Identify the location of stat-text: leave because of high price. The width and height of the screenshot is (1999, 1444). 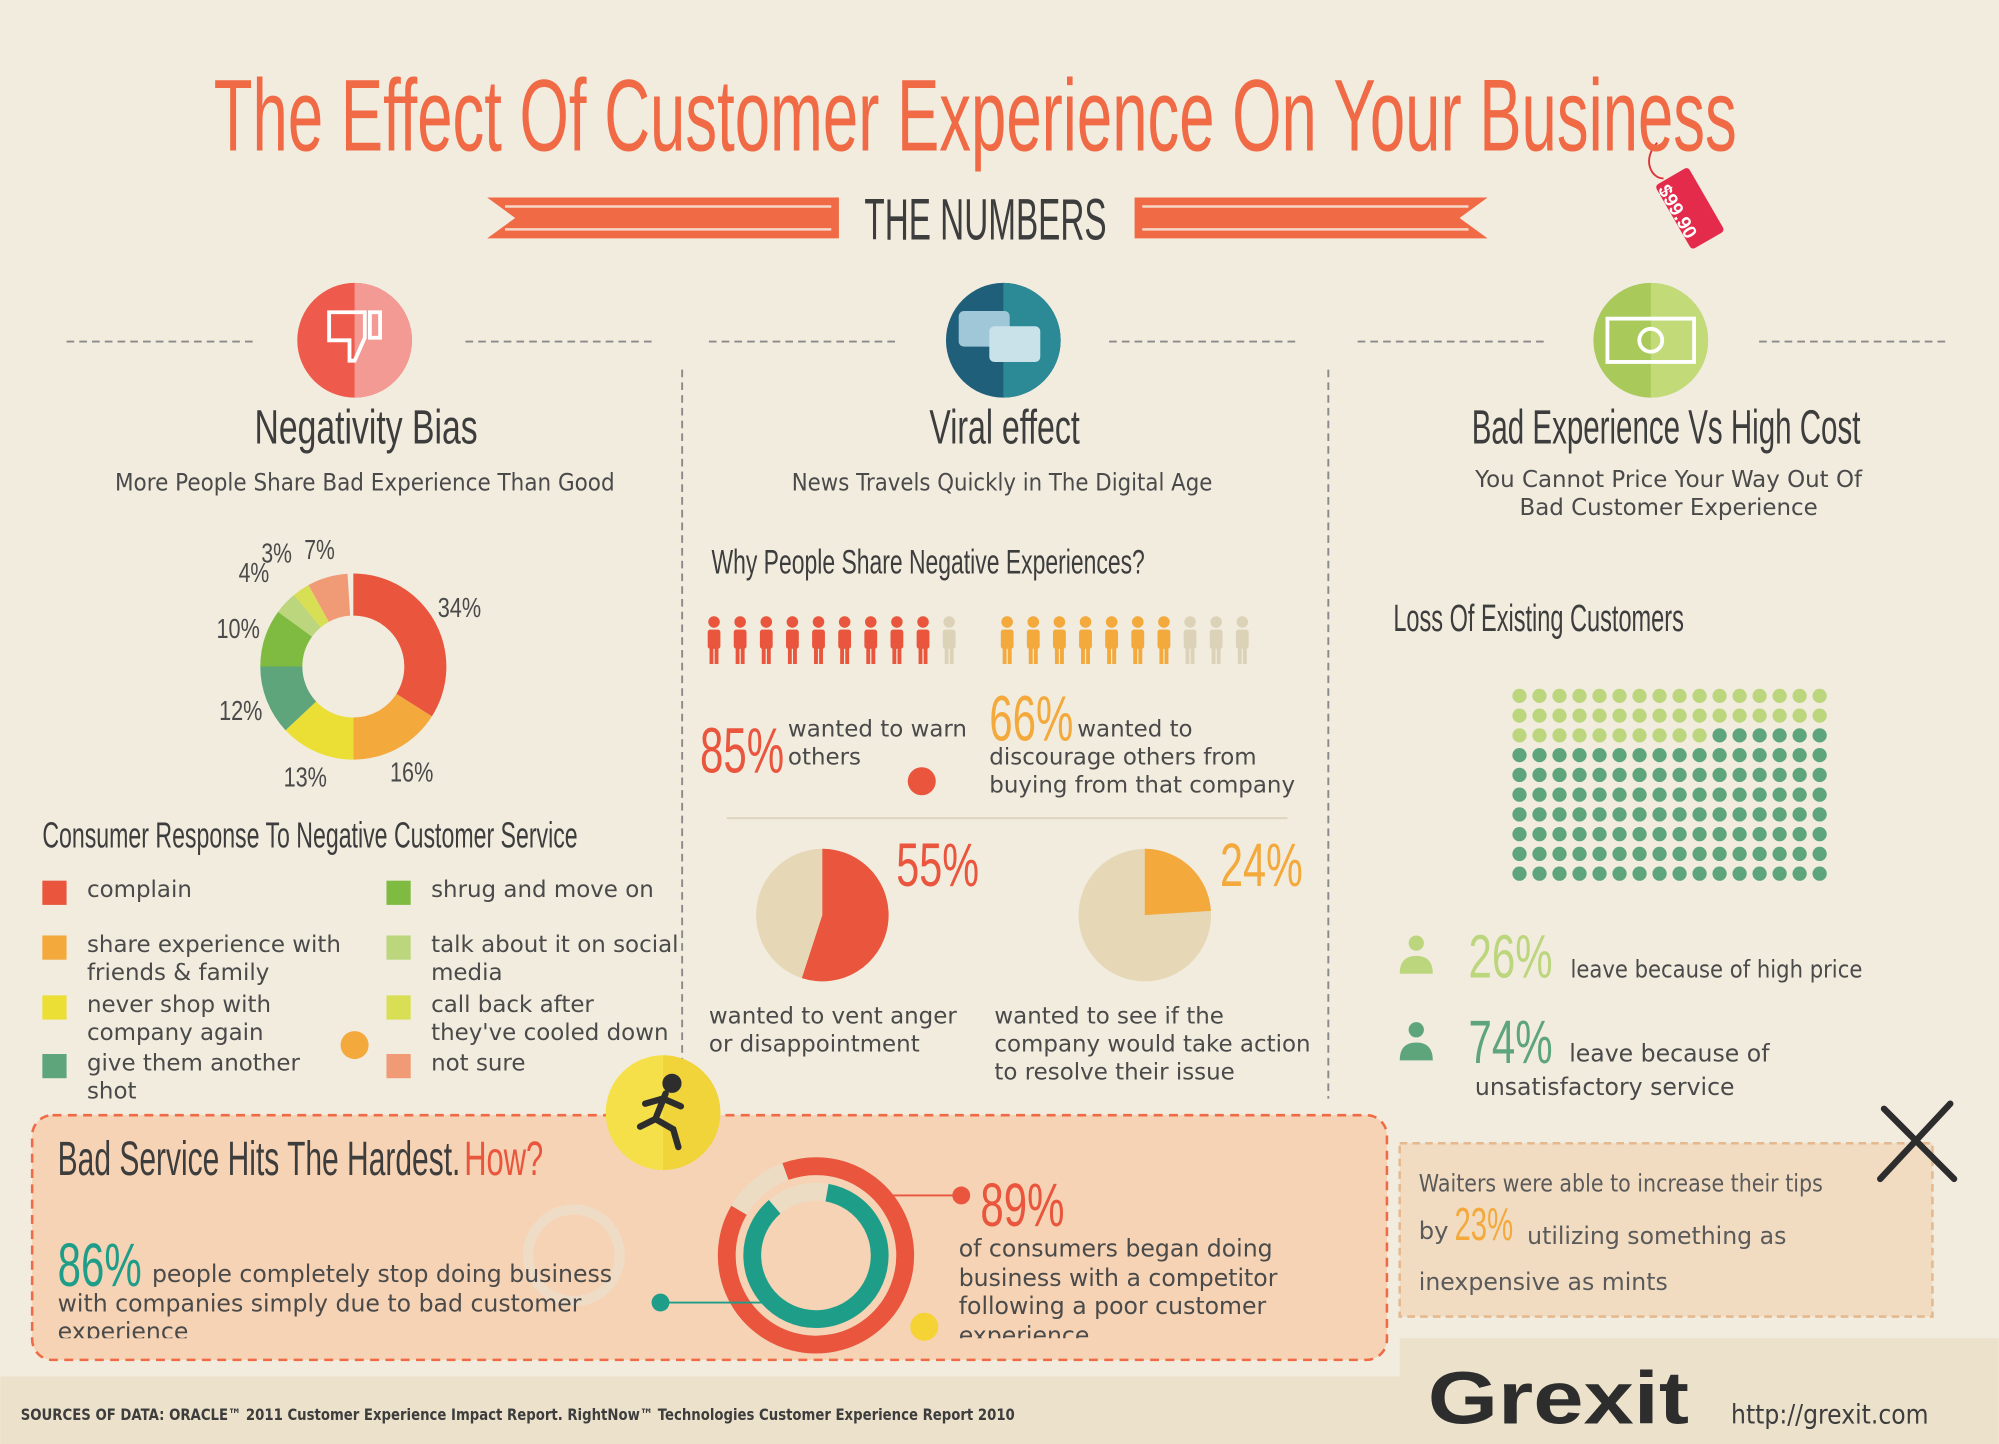
(1716, 970).